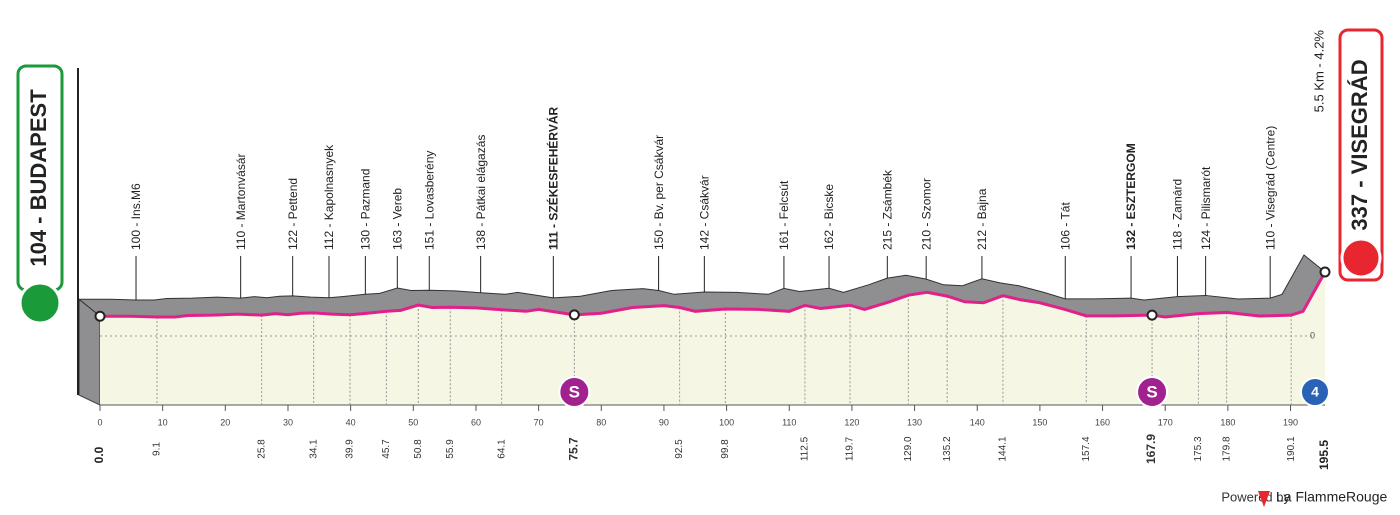 The width and height of the screenshot is (1400, 515). What do you see at coordinates (1312, 335) in the screenshot?
I see `elevation-tick-label: 0` at bounding box center [1312, 335].